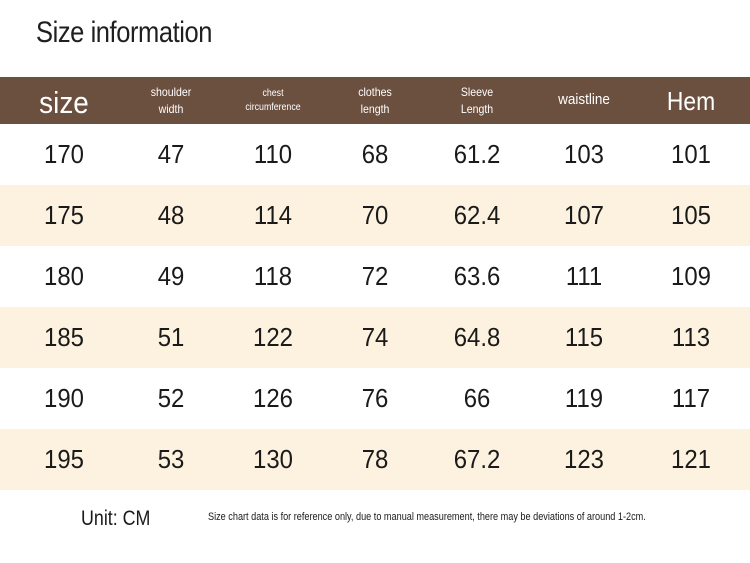  What do you see at coordinates (584, 154) in the screenshot?
I see `cell-waistline: 103` at bounding box center [584, 154].